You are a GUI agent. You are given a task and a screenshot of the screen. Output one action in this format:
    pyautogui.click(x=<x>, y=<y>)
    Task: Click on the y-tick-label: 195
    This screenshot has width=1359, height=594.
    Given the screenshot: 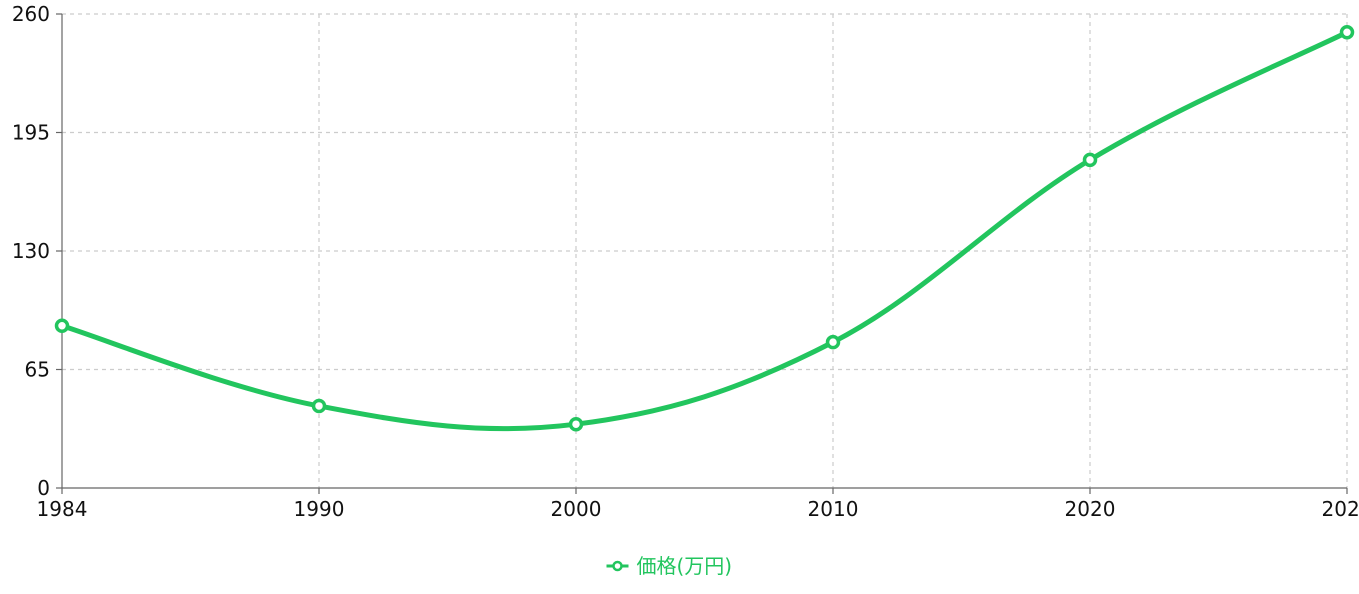 What is the action you would take?
    pyautogui.click(x=31, y=133)
    